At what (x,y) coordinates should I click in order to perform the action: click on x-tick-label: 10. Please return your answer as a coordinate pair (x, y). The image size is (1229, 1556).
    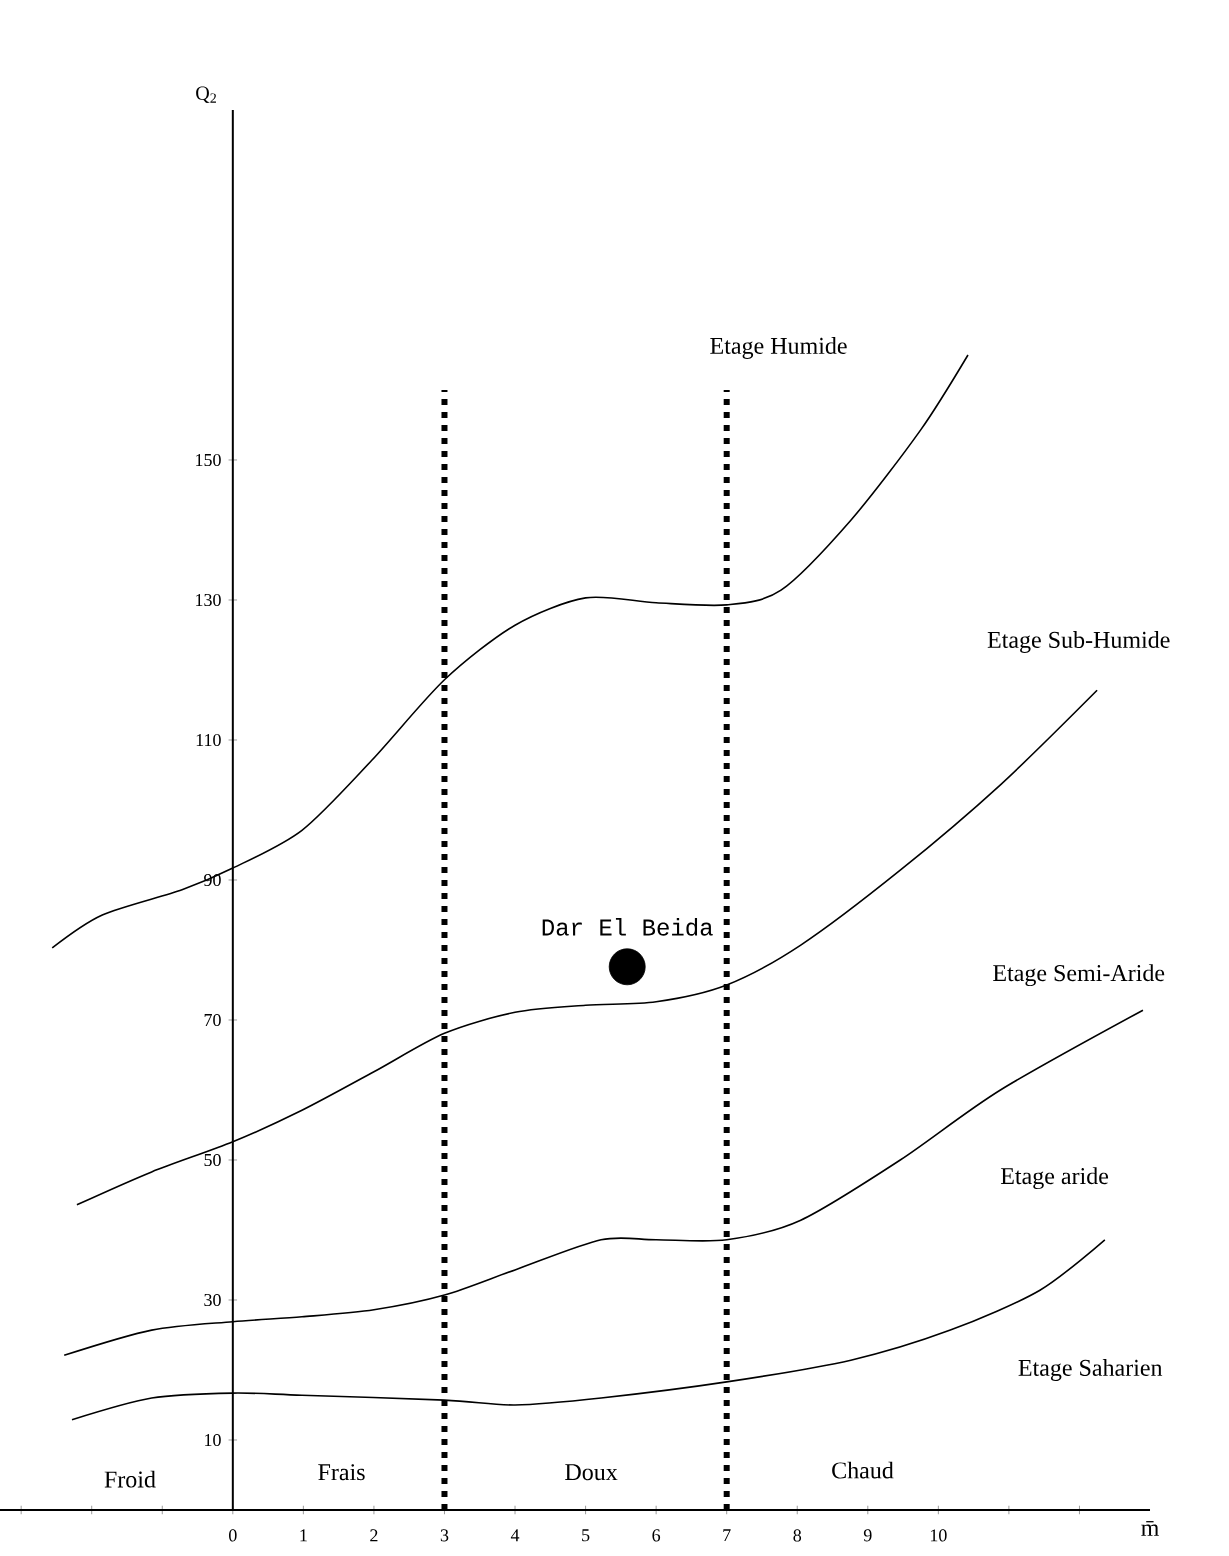
    Looking at the image, I should click on (938, 1535).